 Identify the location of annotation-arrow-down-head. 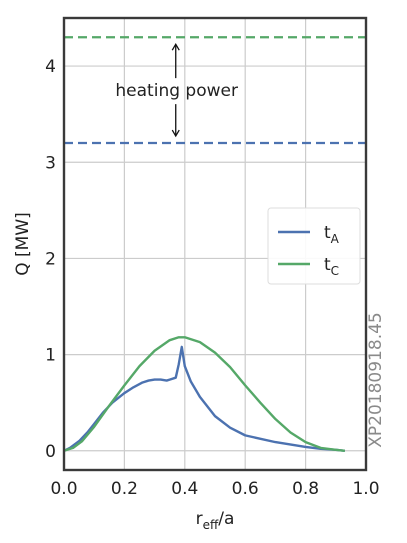
(175, 133).